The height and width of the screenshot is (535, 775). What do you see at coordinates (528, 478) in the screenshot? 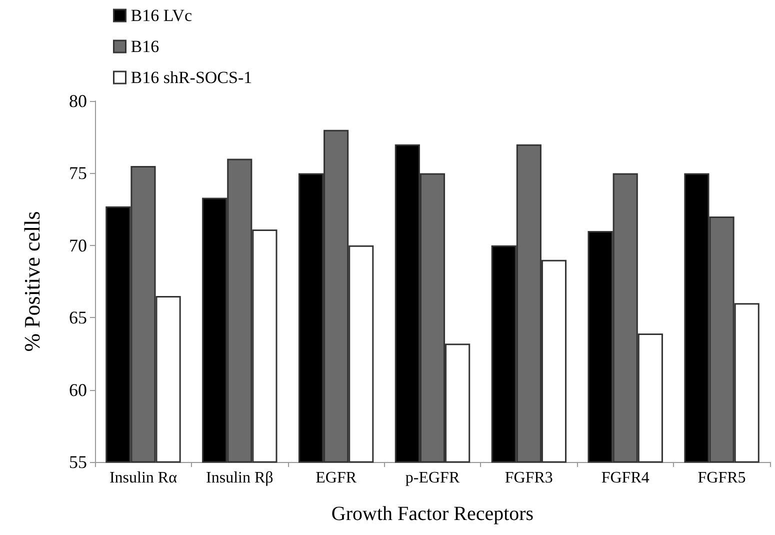
I see `x-tick-label: FGFR3` at bounding box center [528, 478].